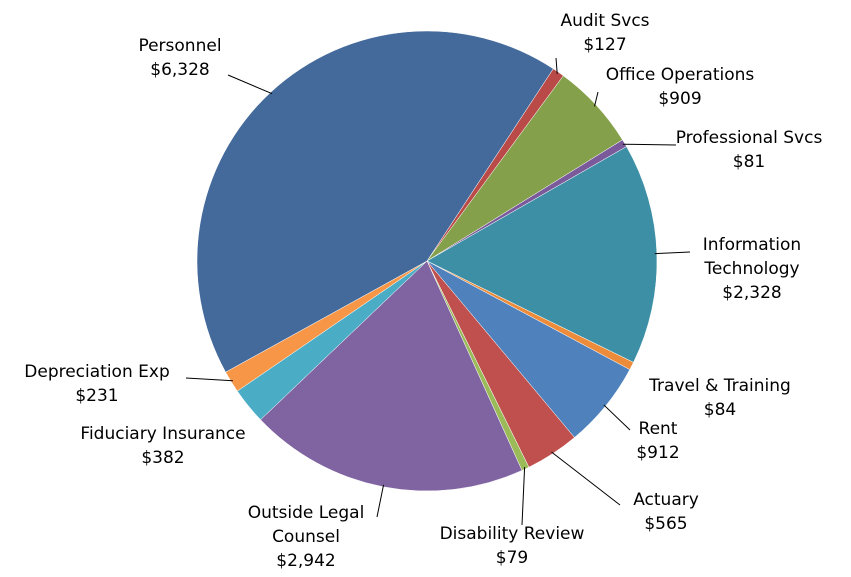 The width and height of the screenshot is (851, 577). Describe the element at coordinates (657, 441) in the screenshot. I see `data-label: Rent $912` at that location.